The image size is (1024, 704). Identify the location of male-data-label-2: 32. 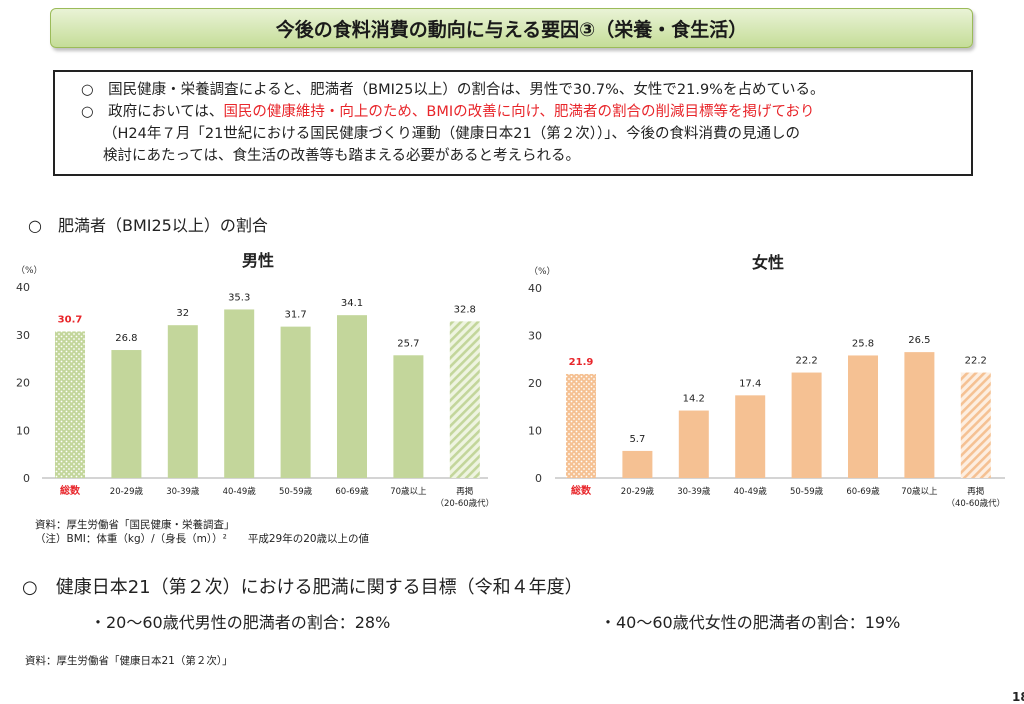
(182, 313).